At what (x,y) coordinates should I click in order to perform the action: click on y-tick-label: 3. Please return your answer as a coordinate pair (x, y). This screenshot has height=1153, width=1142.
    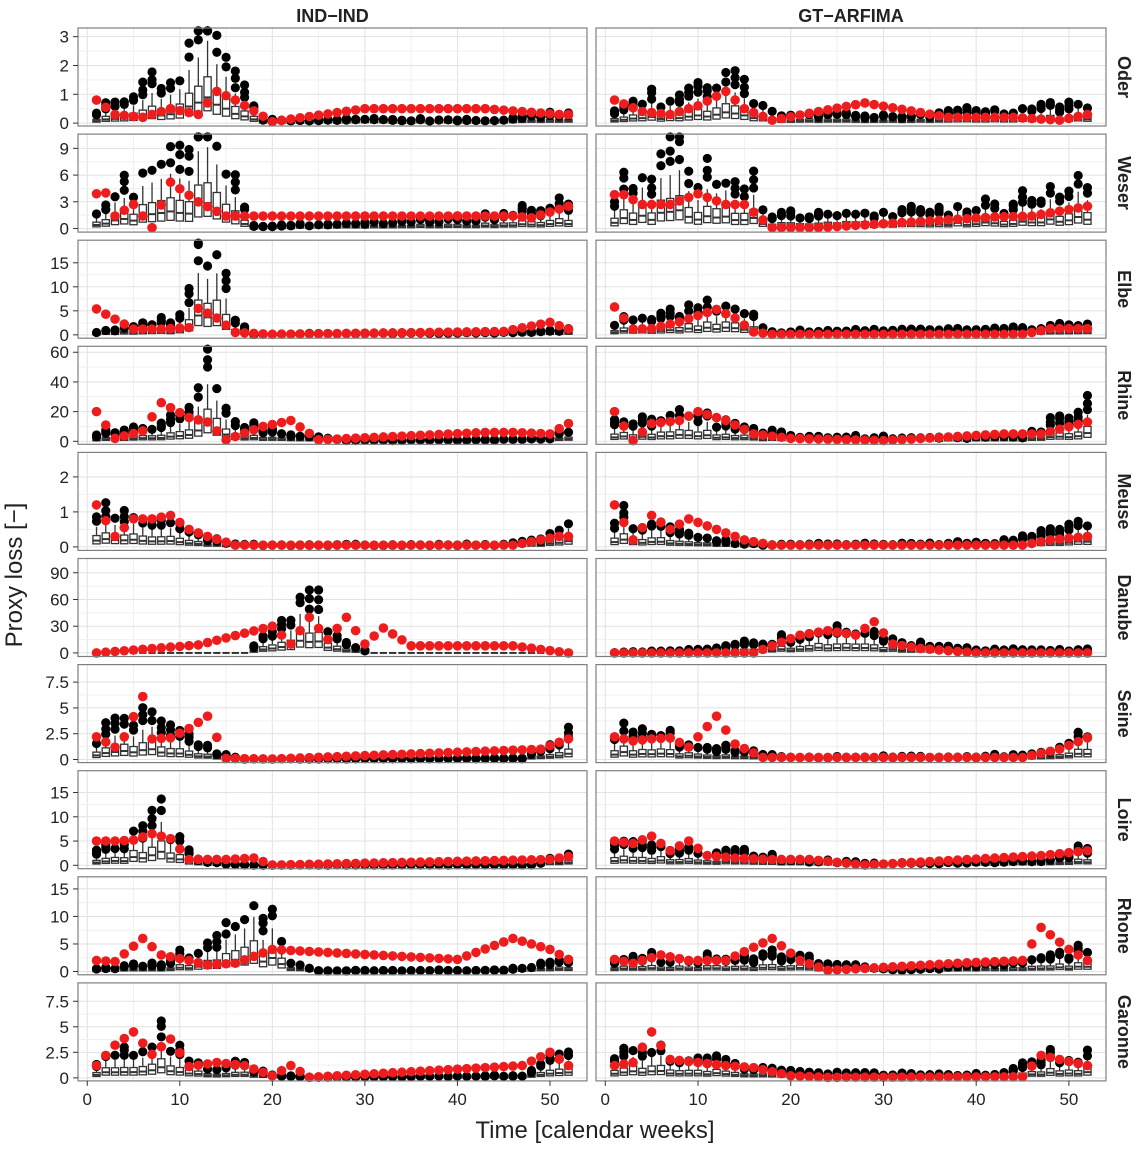
    Looking at the image, I should click on (64, 202).